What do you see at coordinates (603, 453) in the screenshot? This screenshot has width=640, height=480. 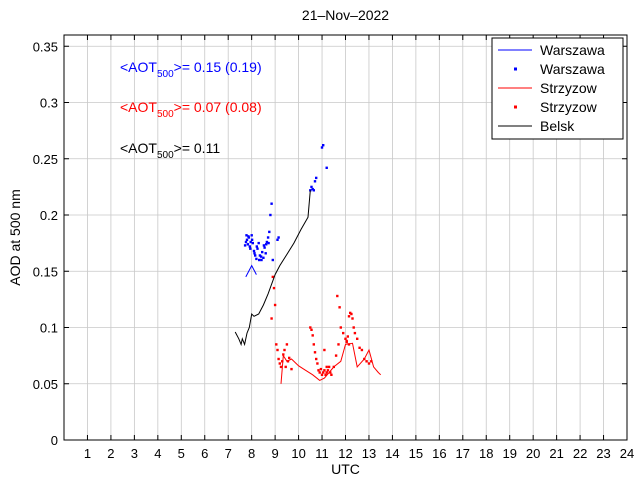 I see `x-tick-label: 23` at bounding box center [603, 453].